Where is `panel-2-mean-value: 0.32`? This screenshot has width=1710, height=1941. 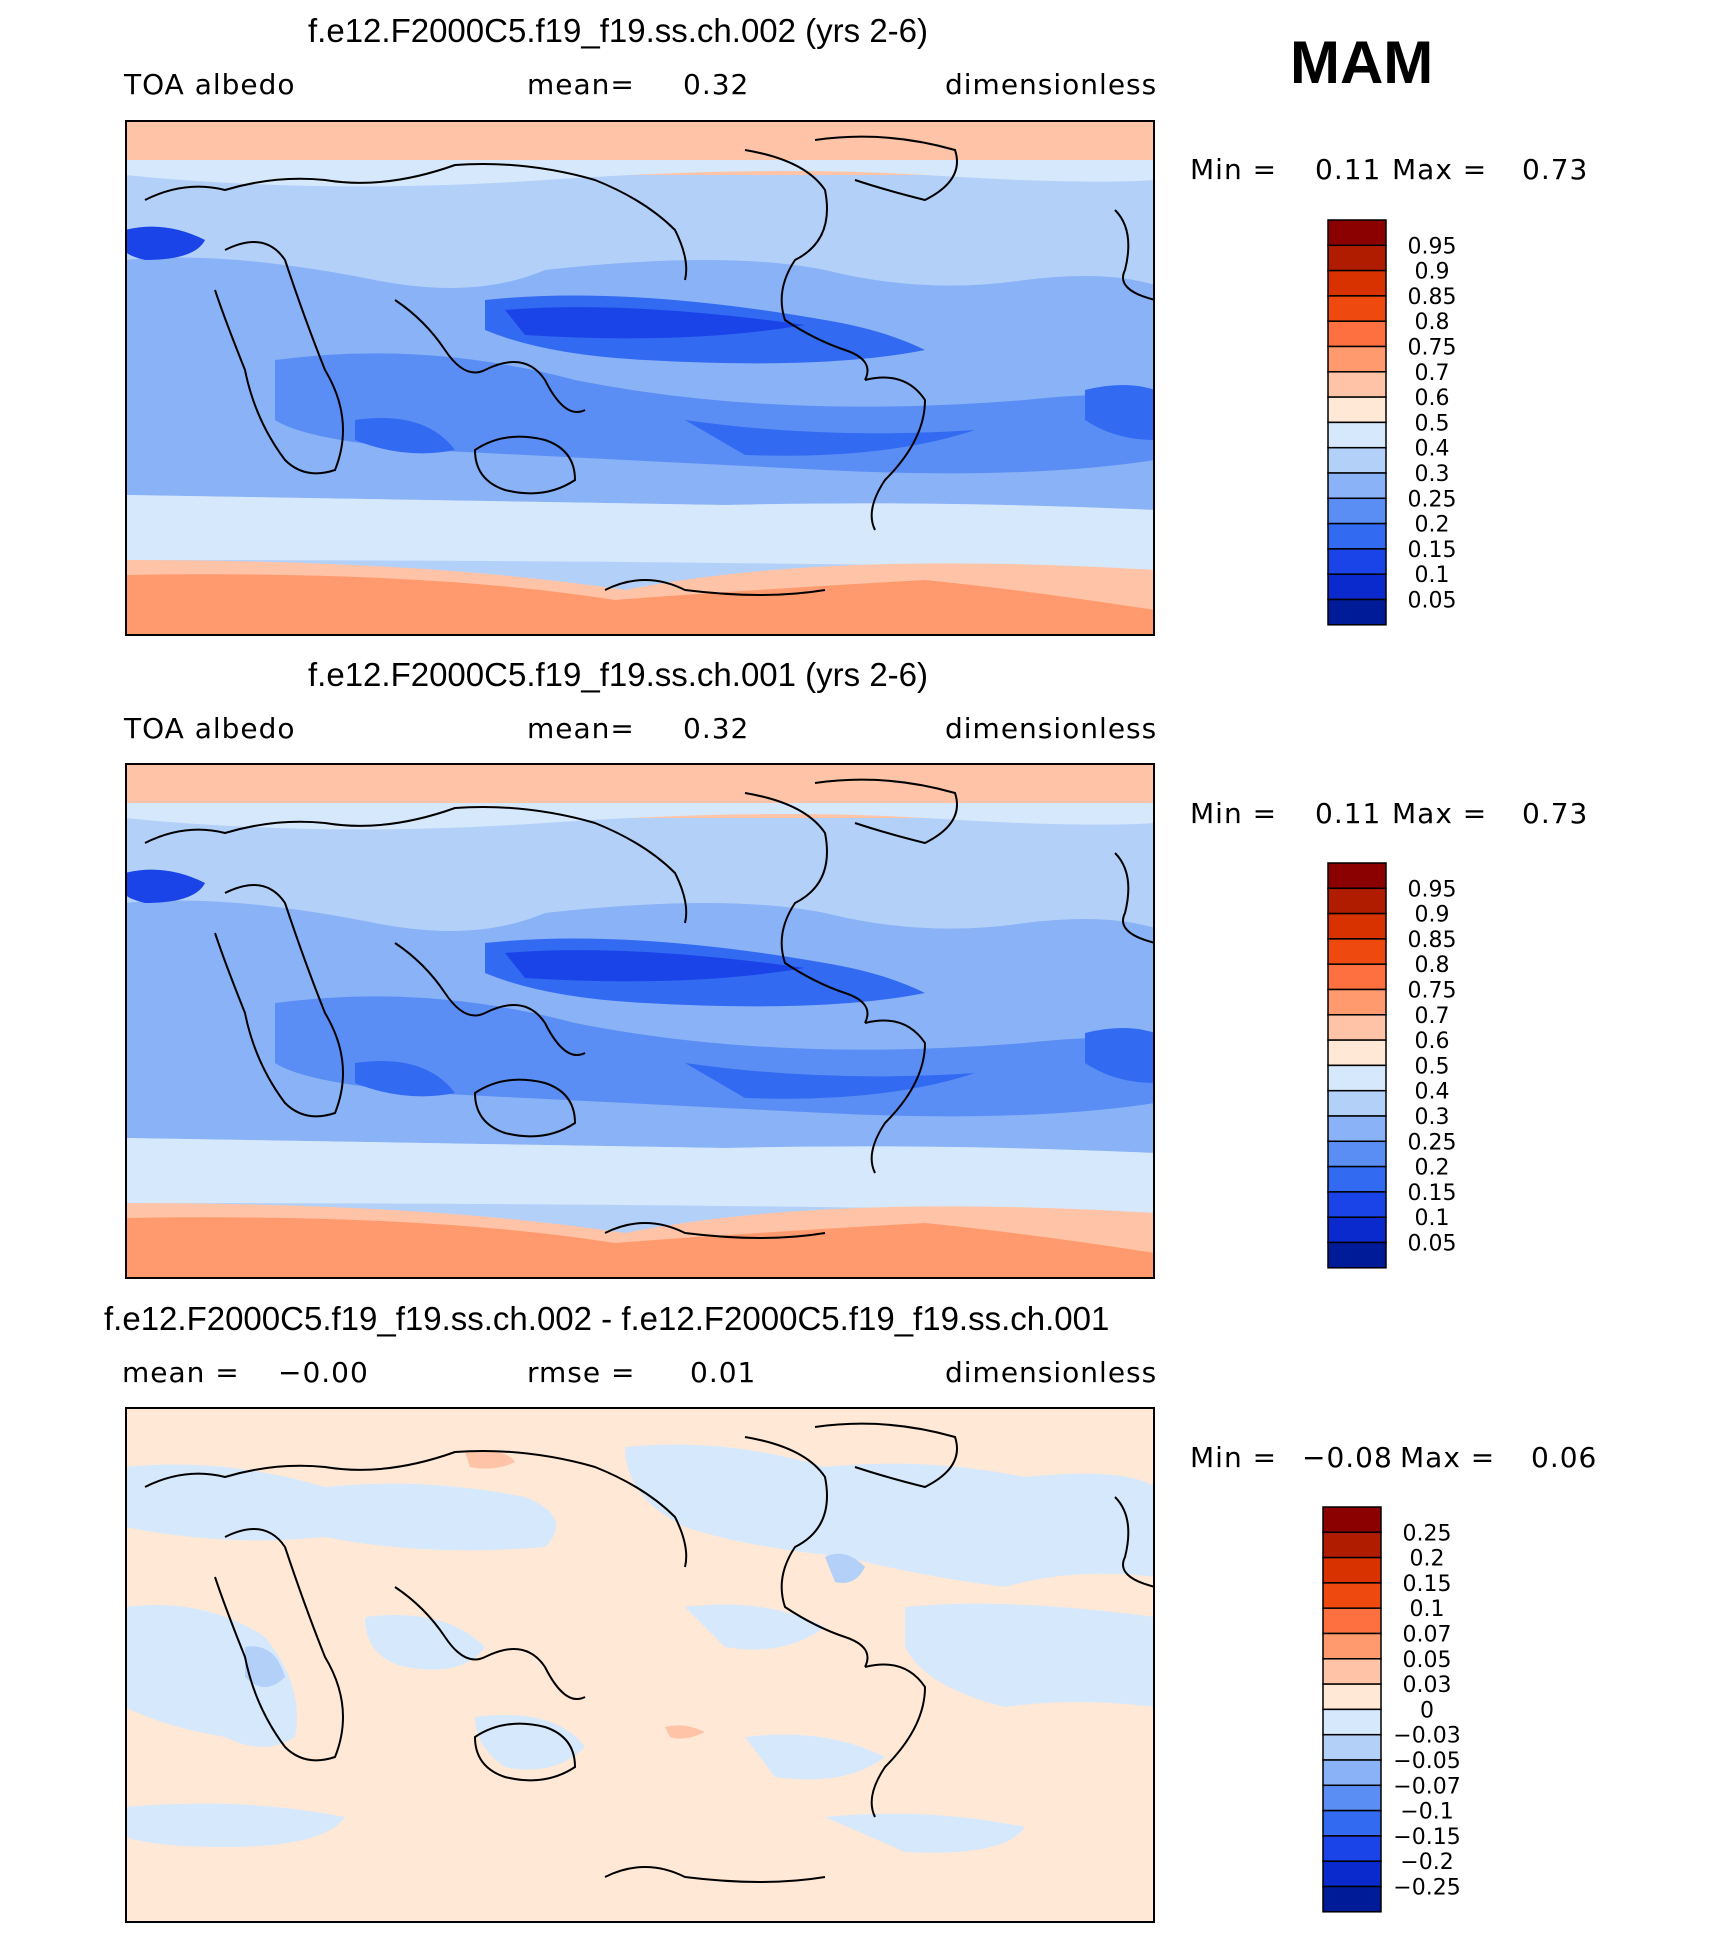
panel-2-mean-value: 0.32 is located at coordinates (716, 728).